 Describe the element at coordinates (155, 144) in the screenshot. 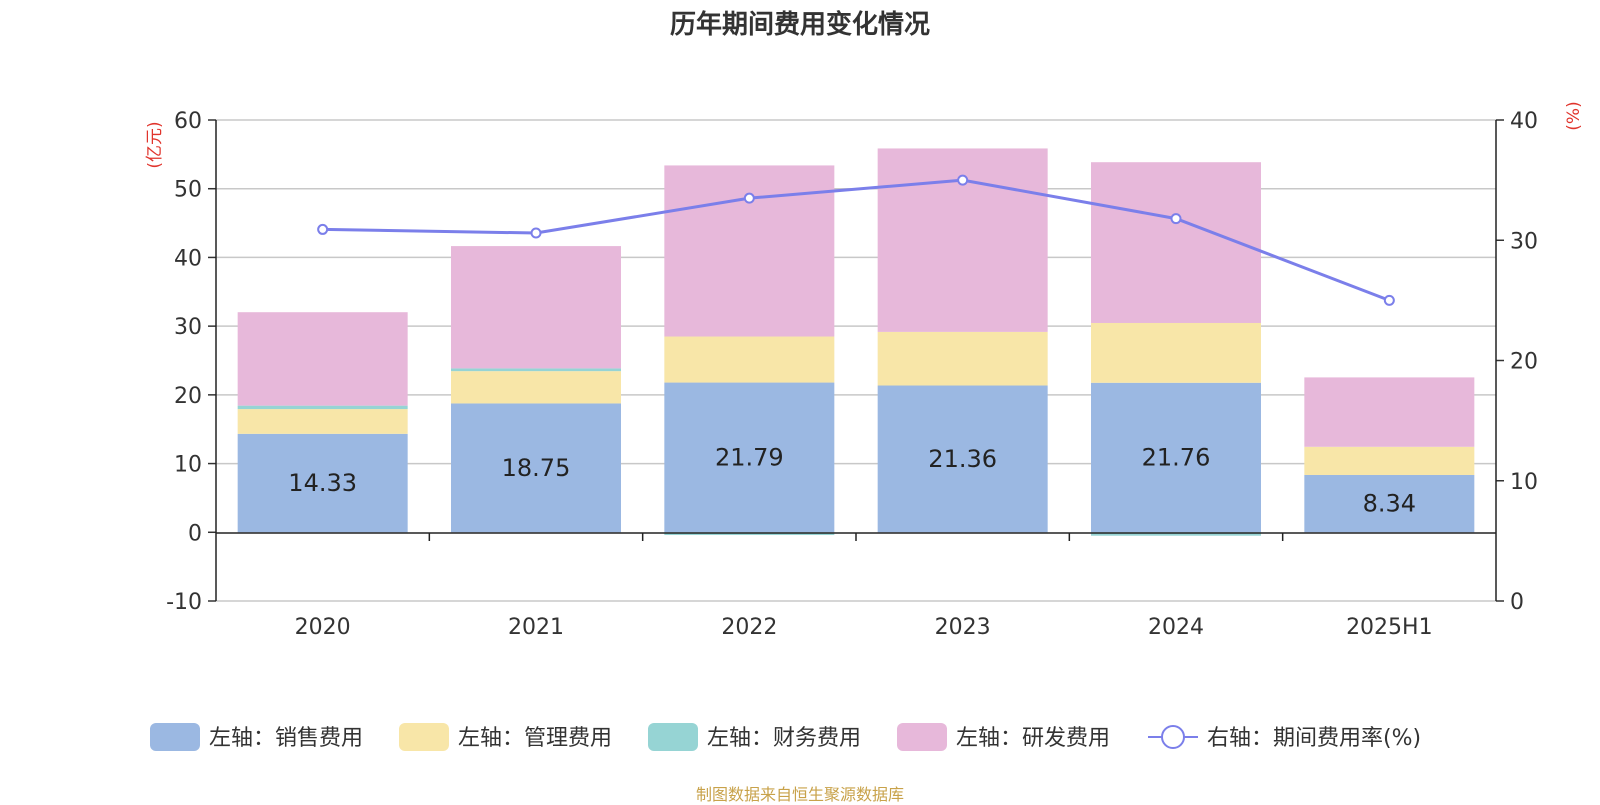

I see `left-axis-unit-label: (亿元)` at that location.